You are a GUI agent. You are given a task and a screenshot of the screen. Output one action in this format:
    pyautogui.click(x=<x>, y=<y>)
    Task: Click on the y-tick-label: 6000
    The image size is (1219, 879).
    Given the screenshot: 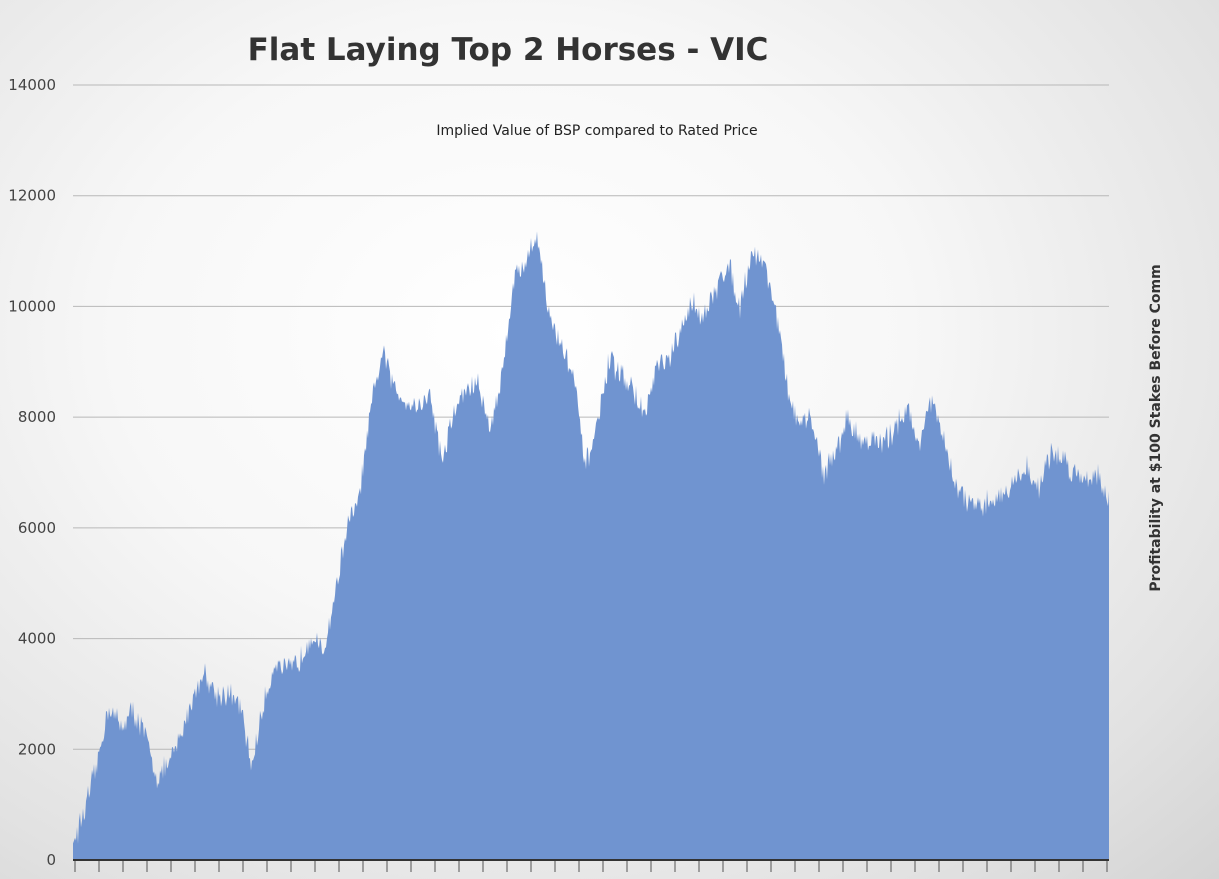 What is the action you would take?
    pyautogui.click(x=37, y=528)
    